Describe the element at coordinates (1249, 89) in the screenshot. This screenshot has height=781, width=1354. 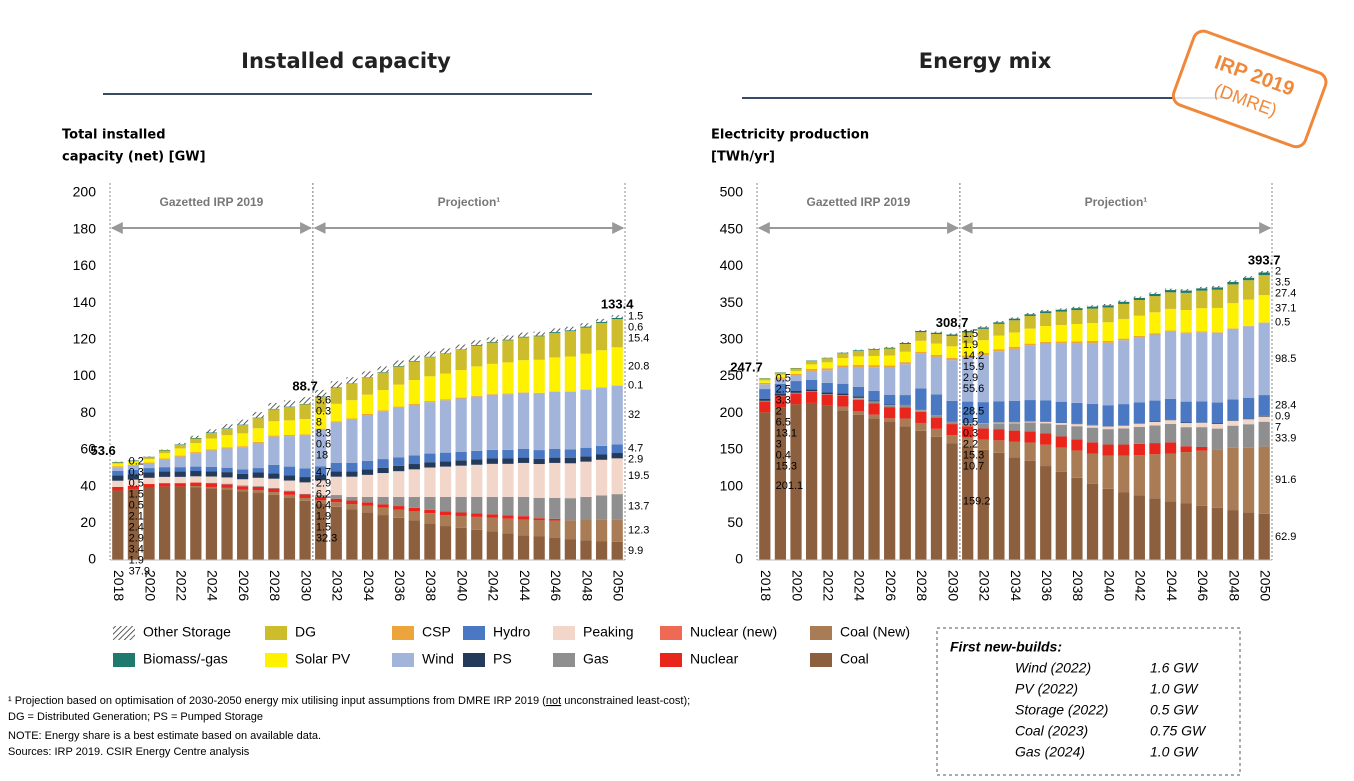
I see `stamp-frame` at that location.